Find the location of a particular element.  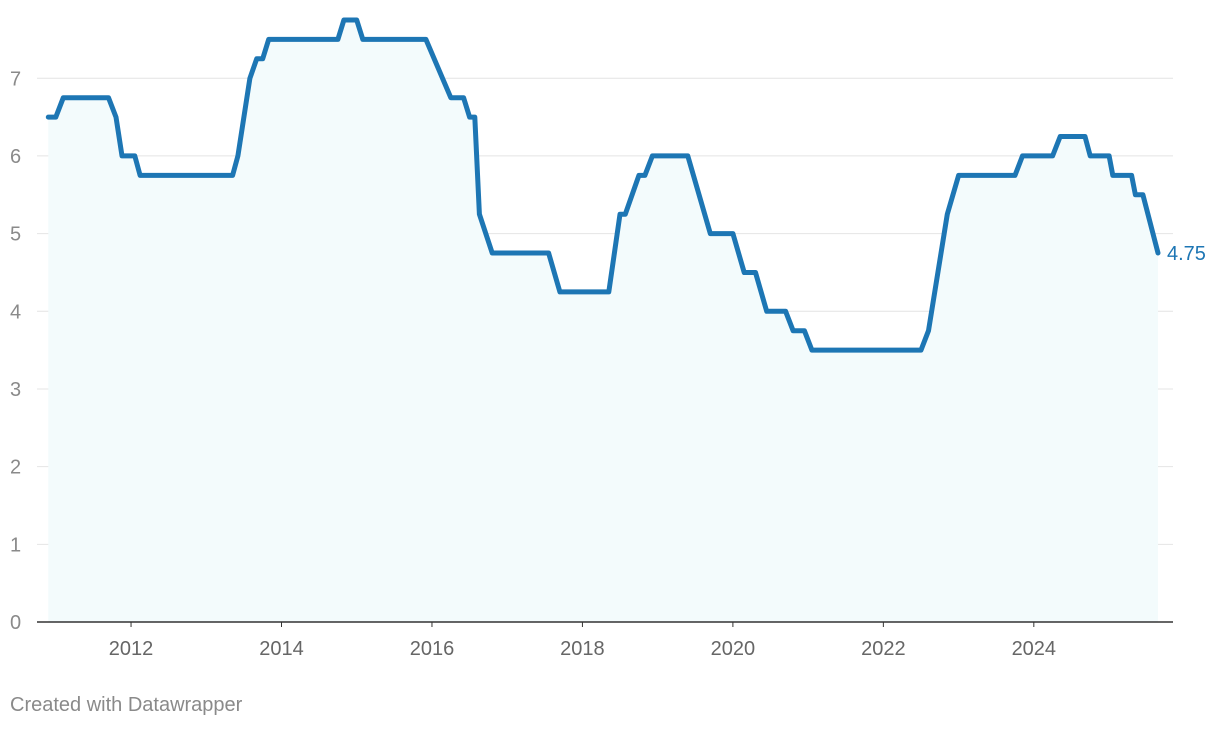

y-tick-label: 2 is located at coordinates (15, 468).